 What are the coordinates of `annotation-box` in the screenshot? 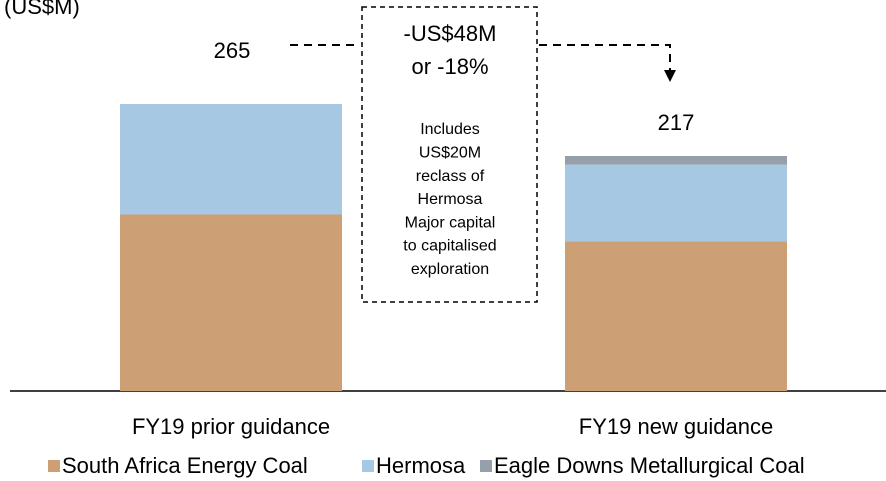 It's located at (449, 154).